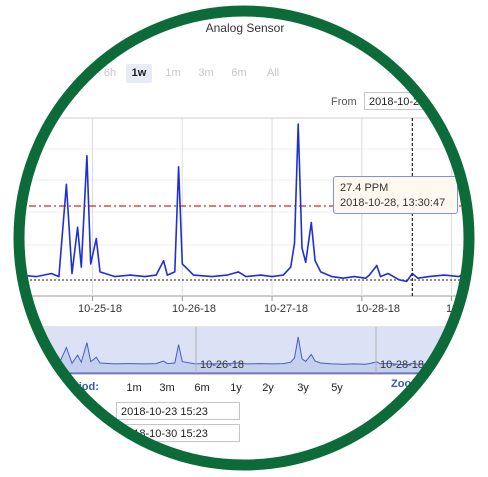 The height and width of the screenshot is (477, 488). I want to click on zoom-label: Zoom, so click(406, 384).